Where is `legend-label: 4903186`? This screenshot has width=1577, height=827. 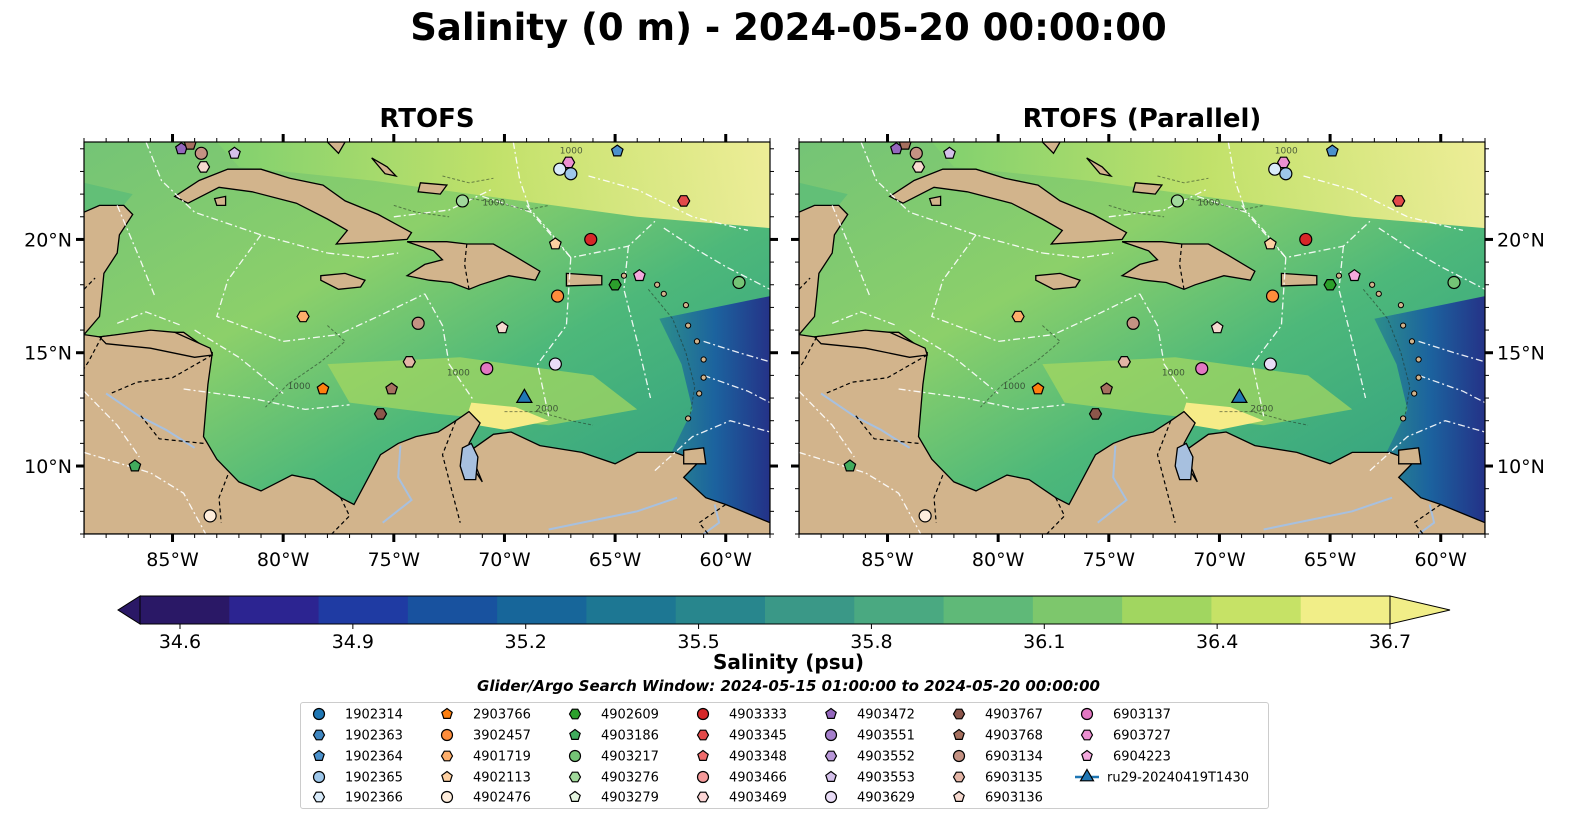 legend-label: 4903186 is located at coordinates (630, 736).